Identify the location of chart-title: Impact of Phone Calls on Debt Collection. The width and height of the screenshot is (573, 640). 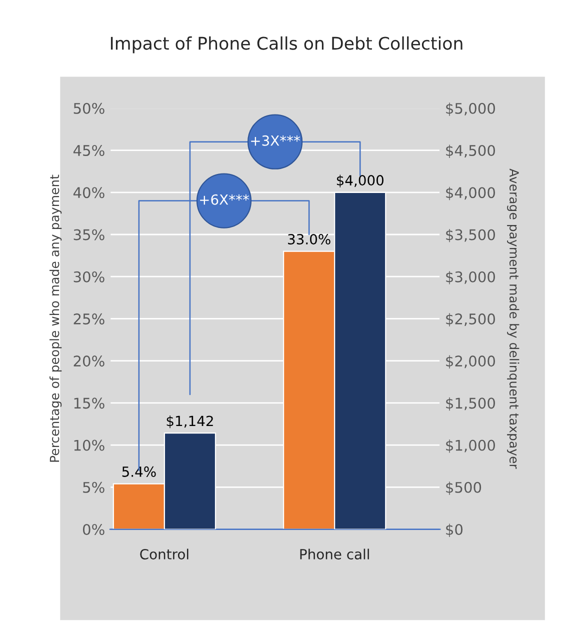
(286, 45).